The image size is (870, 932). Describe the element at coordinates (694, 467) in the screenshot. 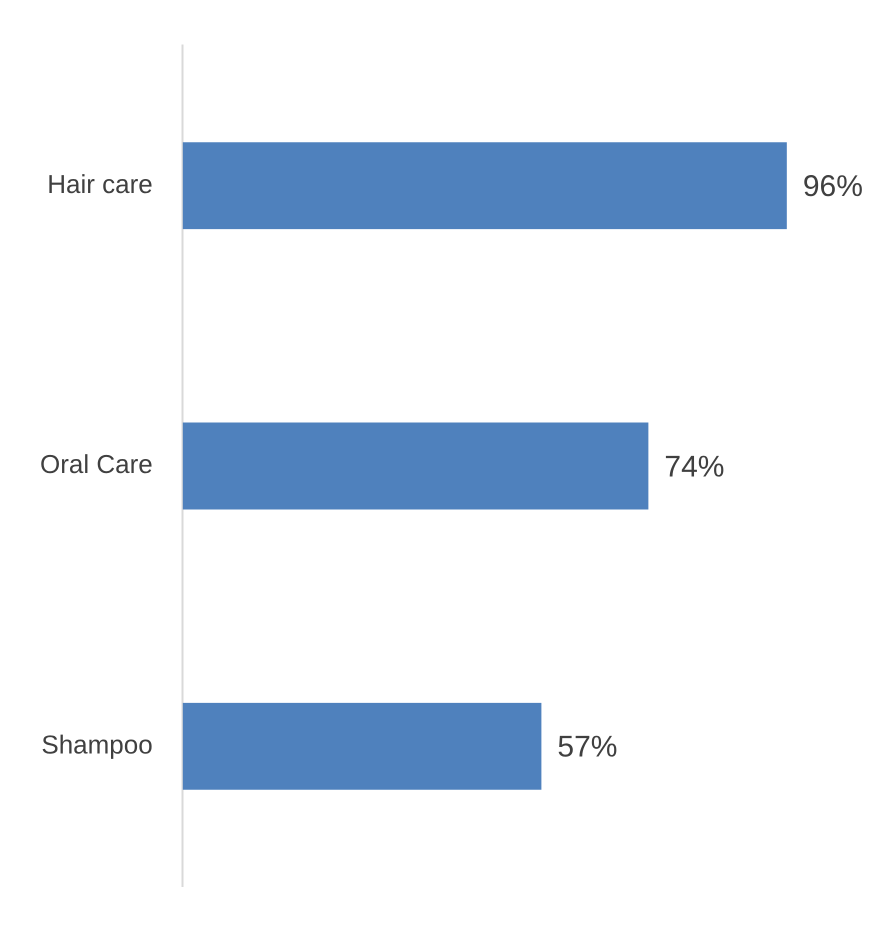

I see `data-label: 74%` at that location.